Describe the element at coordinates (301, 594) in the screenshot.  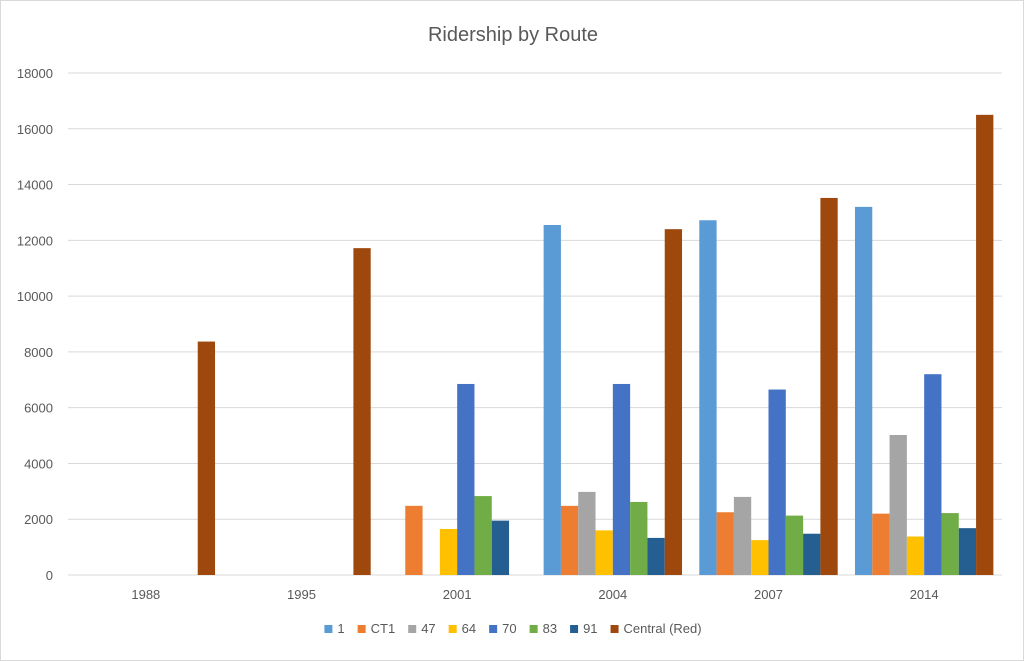
I see `x-tick-label: 1995` at that location.